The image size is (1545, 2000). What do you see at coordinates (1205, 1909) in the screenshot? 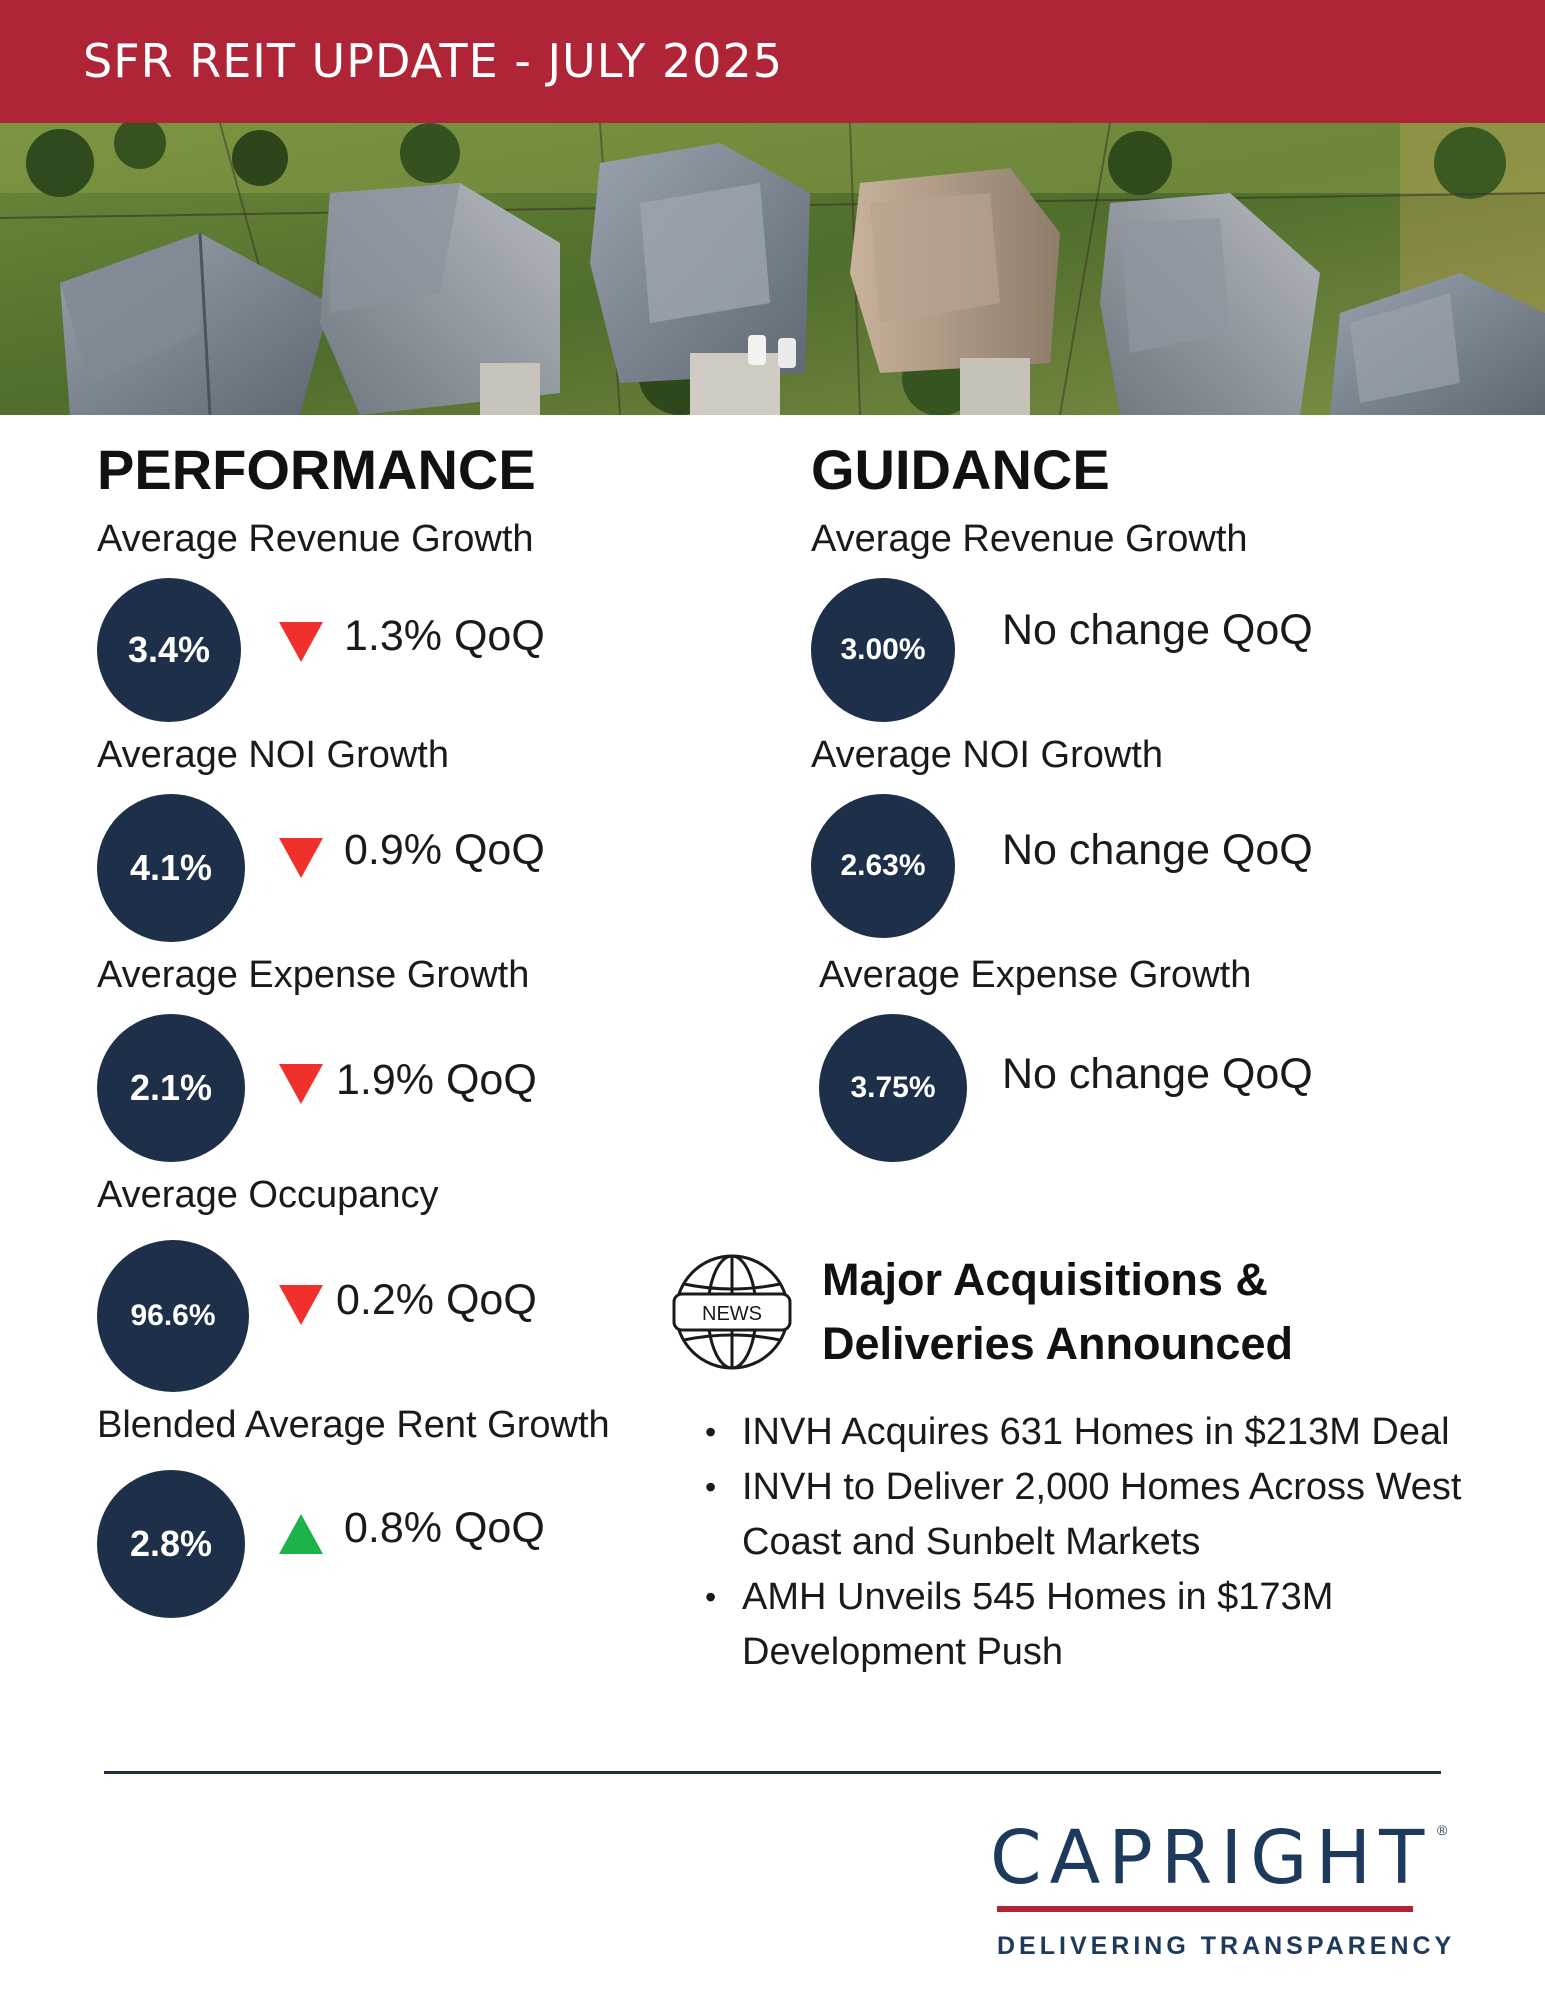
I see `logo-underline-bar` at bounding box center [1205, 1909].